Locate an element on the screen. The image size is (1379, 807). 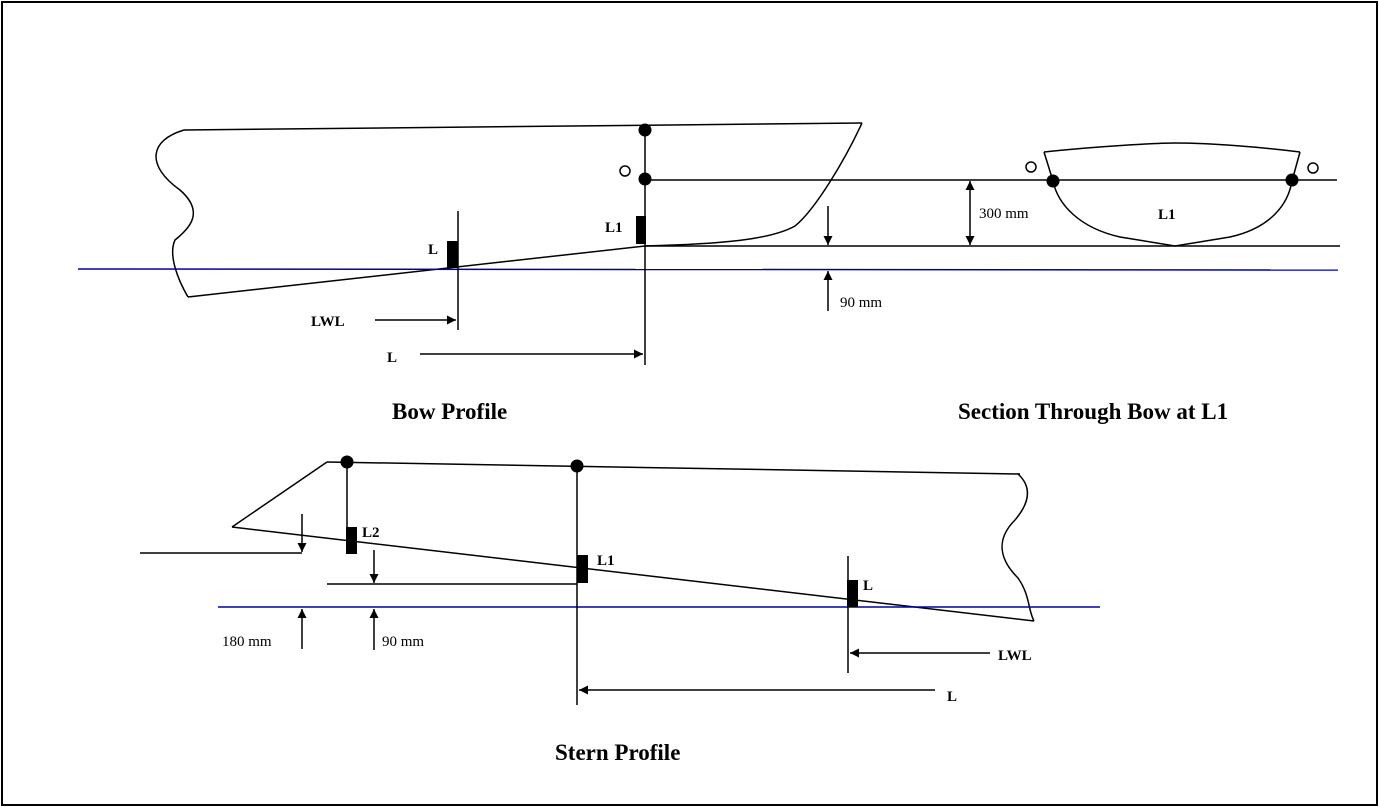
bow-lwl-label: LWL is located at coordinates (328, 322).